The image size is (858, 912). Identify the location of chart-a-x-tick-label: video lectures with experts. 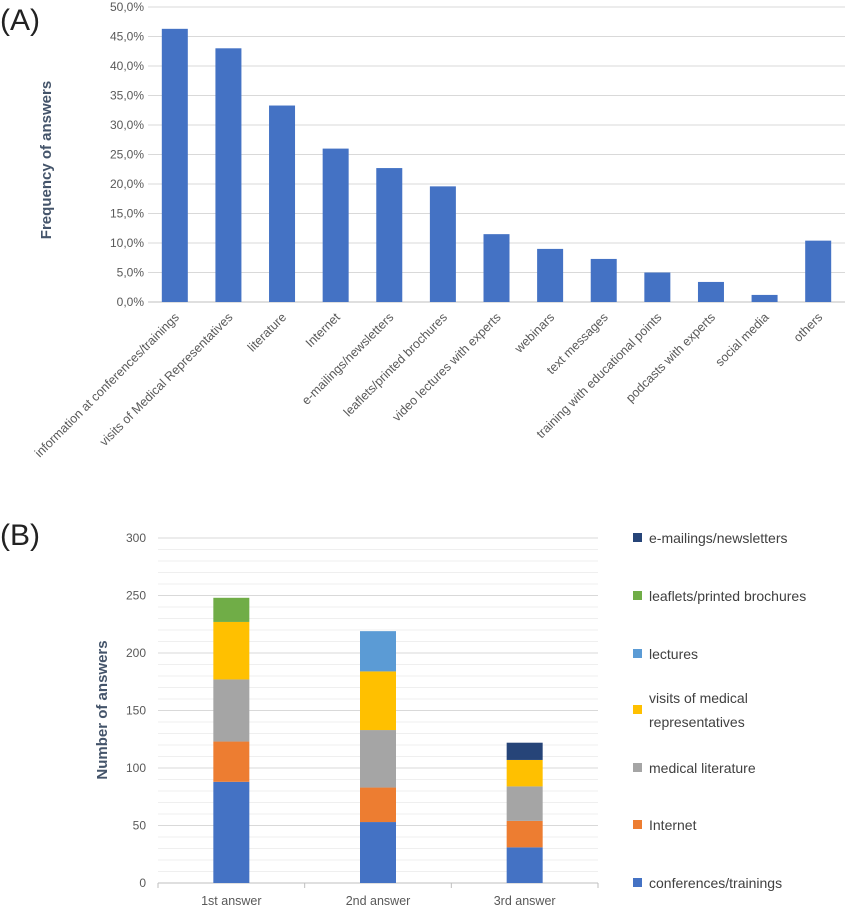
(447, 367).